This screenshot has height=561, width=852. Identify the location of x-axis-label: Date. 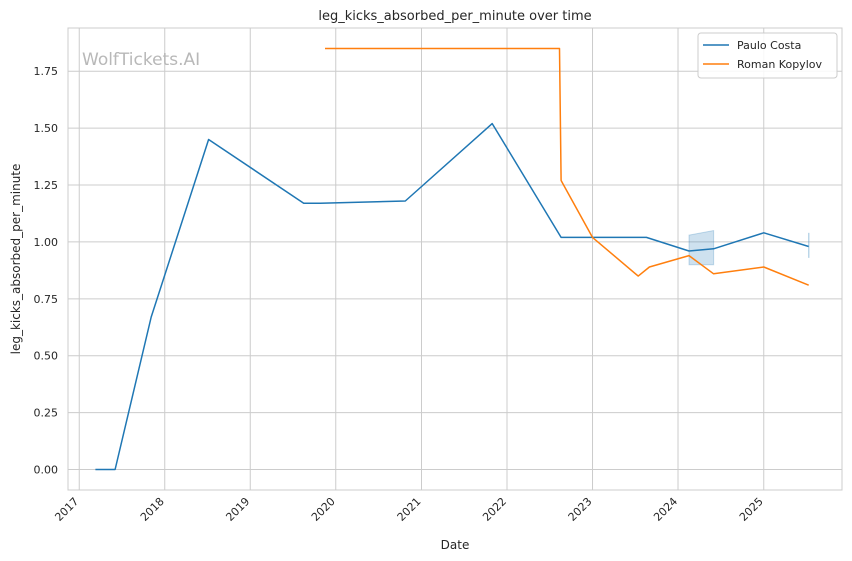
(455, 545).